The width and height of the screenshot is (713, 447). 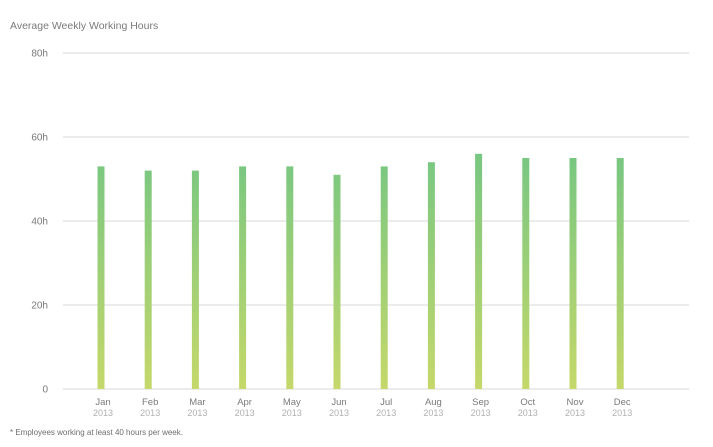 What do you see at coordinates (480, 402) in the screenshot?
I see `x-tick-label: Sep` at bounding box center [480, 402].